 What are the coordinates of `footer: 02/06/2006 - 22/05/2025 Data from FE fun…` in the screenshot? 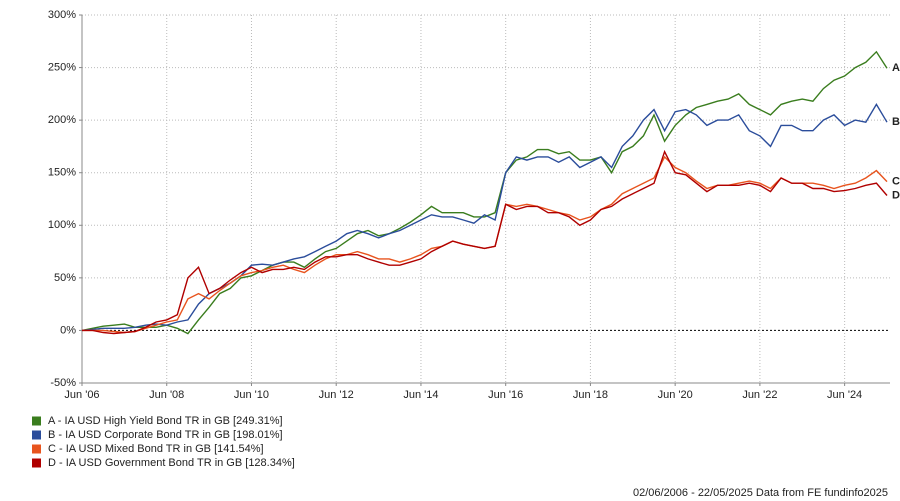 It's located at (760, 493).